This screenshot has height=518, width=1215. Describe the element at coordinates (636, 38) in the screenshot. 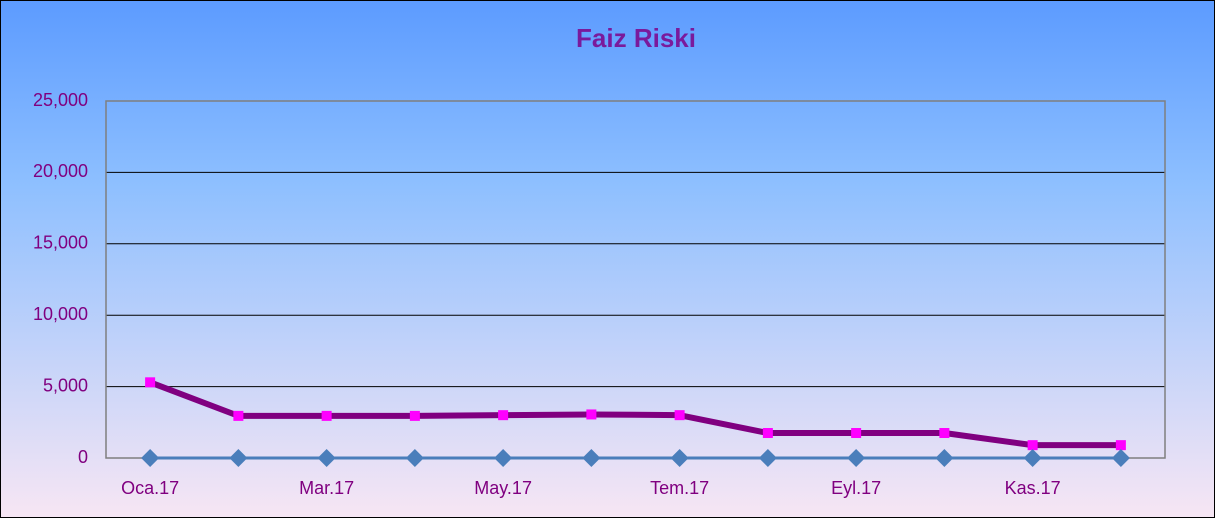

I see `chart-title: Faiz Riski` at that location.